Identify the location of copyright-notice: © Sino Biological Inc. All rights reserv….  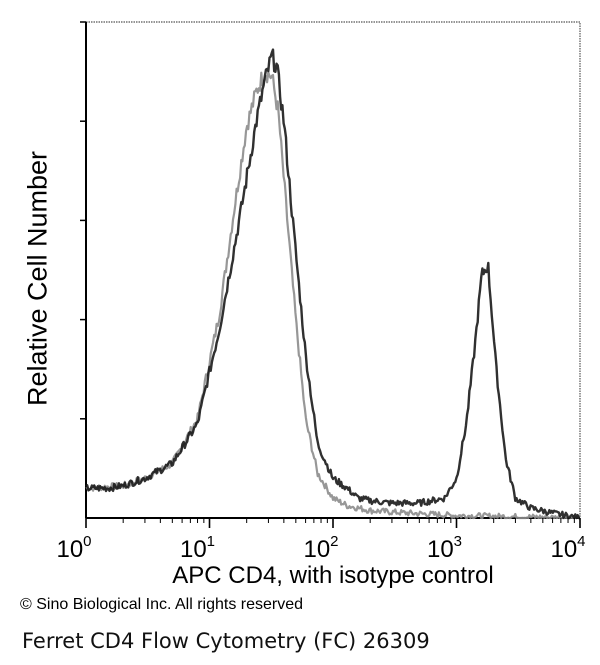
(162, 604).